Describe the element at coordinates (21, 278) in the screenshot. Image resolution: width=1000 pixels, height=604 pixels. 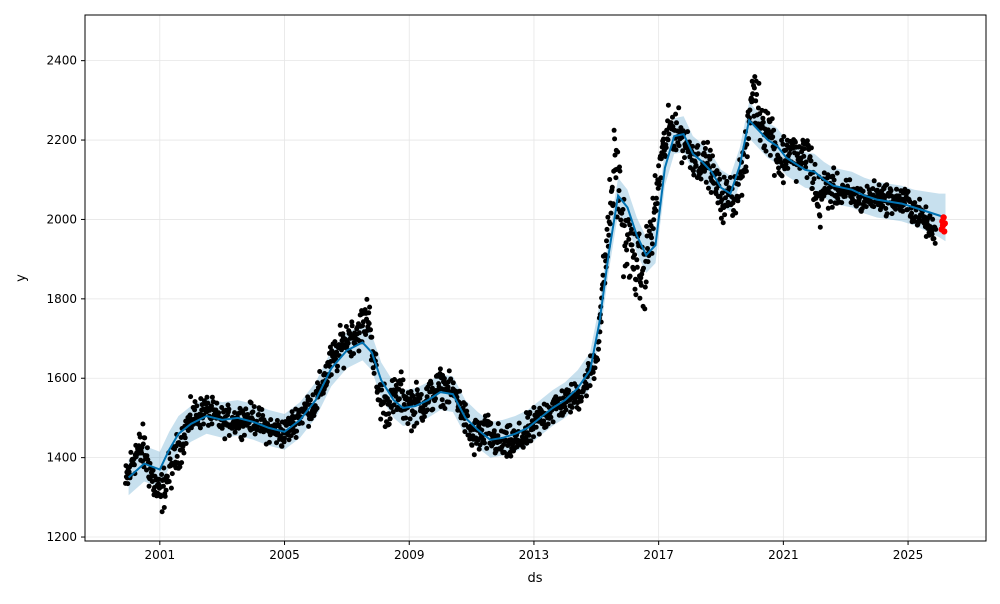
I see `y-axis-label: y` at that location.